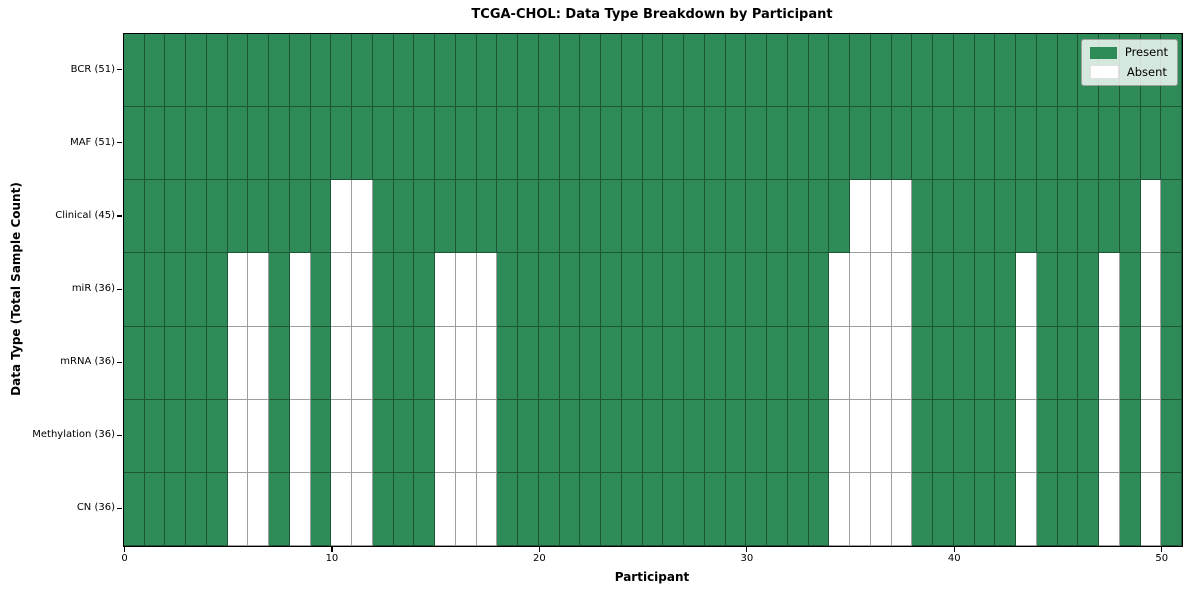  What do you see at coordinates (119, 289) in the screenshot?
I see `y-tick-mark` at bounding box center [119, 289].